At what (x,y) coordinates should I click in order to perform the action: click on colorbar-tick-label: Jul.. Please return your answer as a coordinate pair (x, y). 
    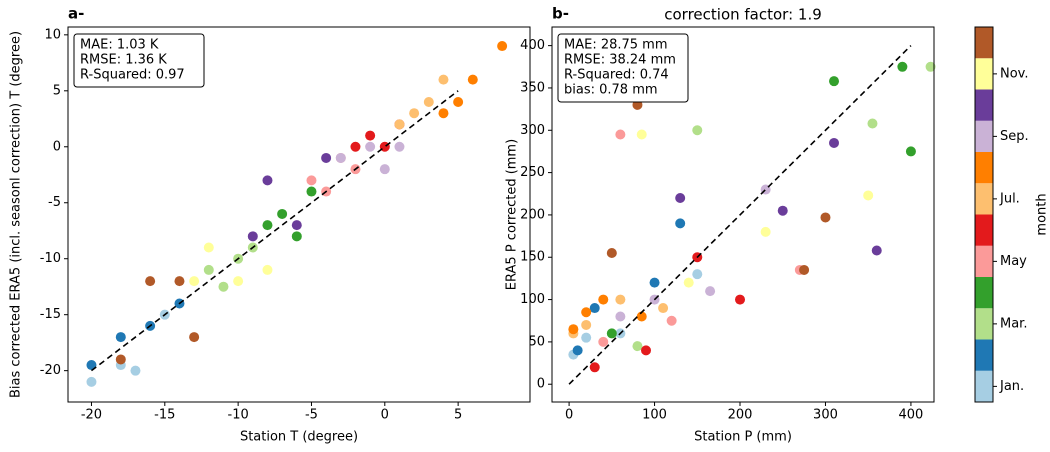
    Looking at the image, I should click on (1009, 198).